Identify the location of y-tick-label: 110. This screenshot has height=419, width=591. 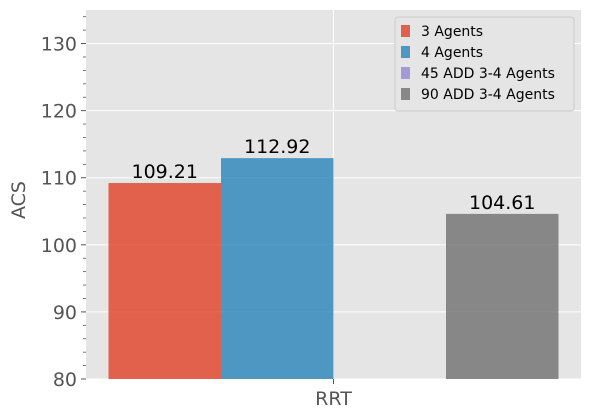
(59, 179).